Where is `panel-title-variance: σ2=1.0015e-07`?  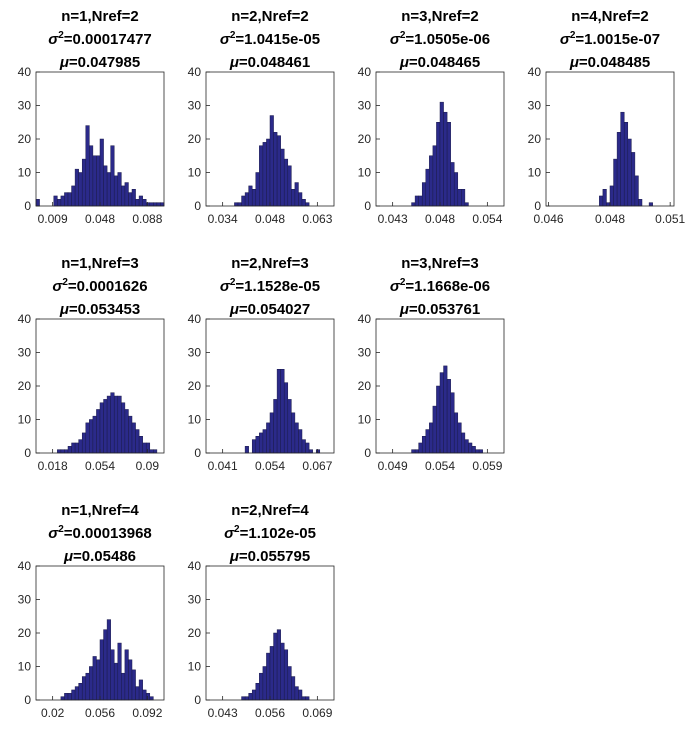 panel-title-variance: σ2=1.0015e-07 is located at coordinates (610, 39).